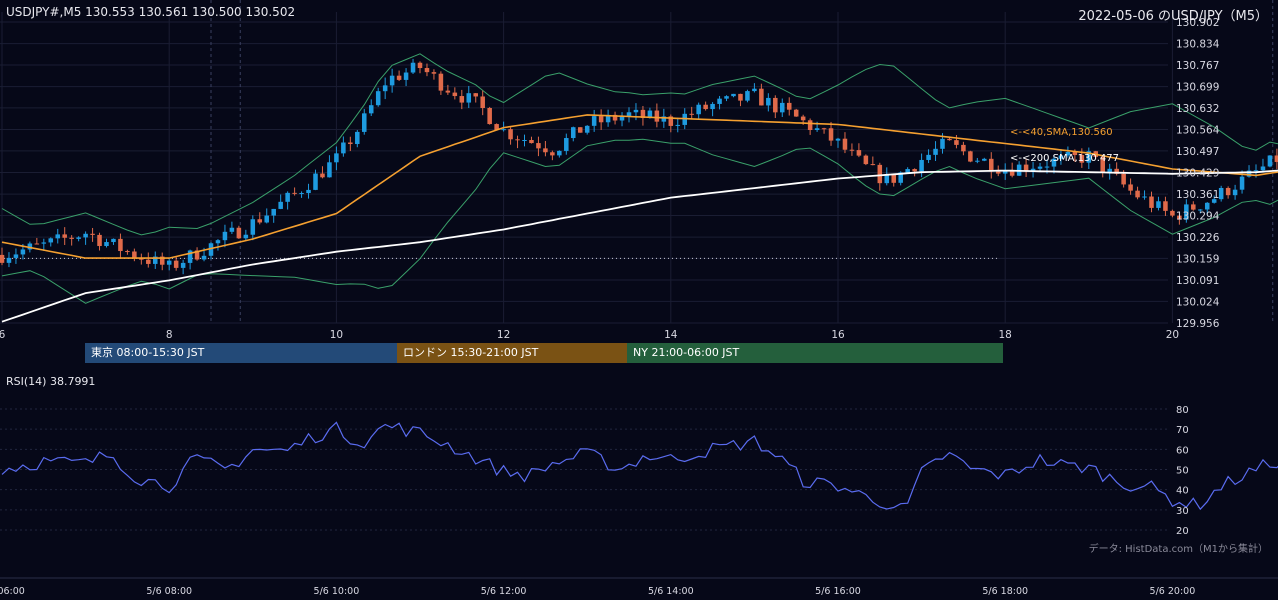  Describe the element at coordinates (589, 335) in the screenshot. I see `time-axis-top: 6810121416182022024` at that location.